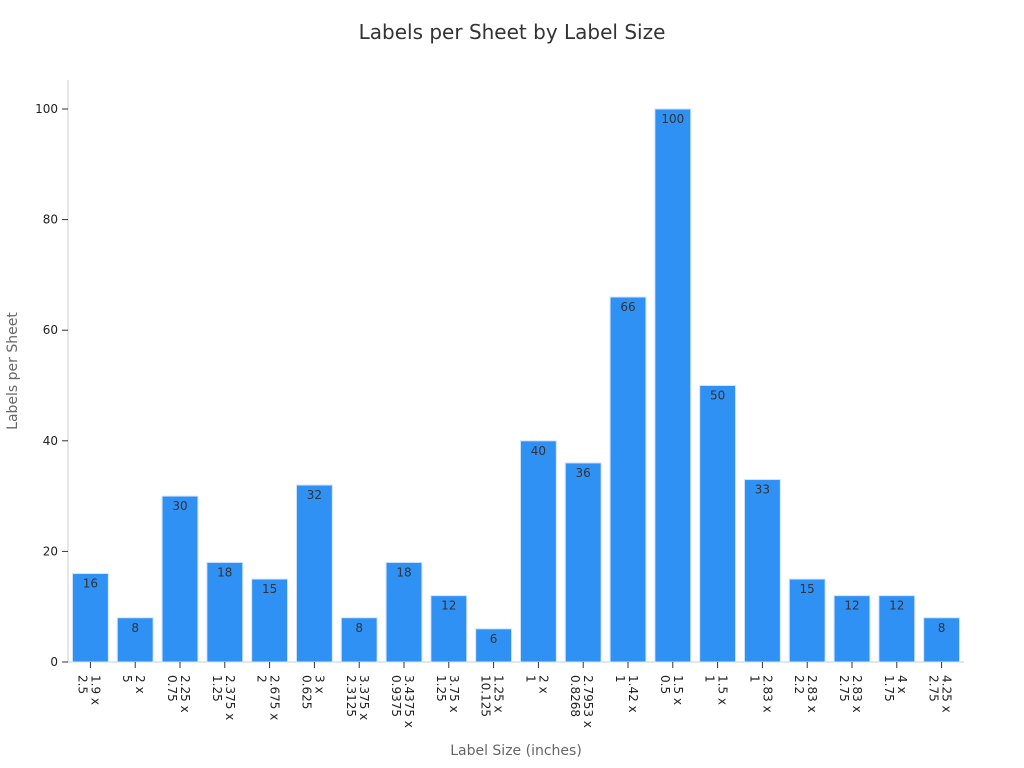 This screenshot has width=1024, height=768. I want to click on x-tick-label-line: 0.5, so click(665, 684).